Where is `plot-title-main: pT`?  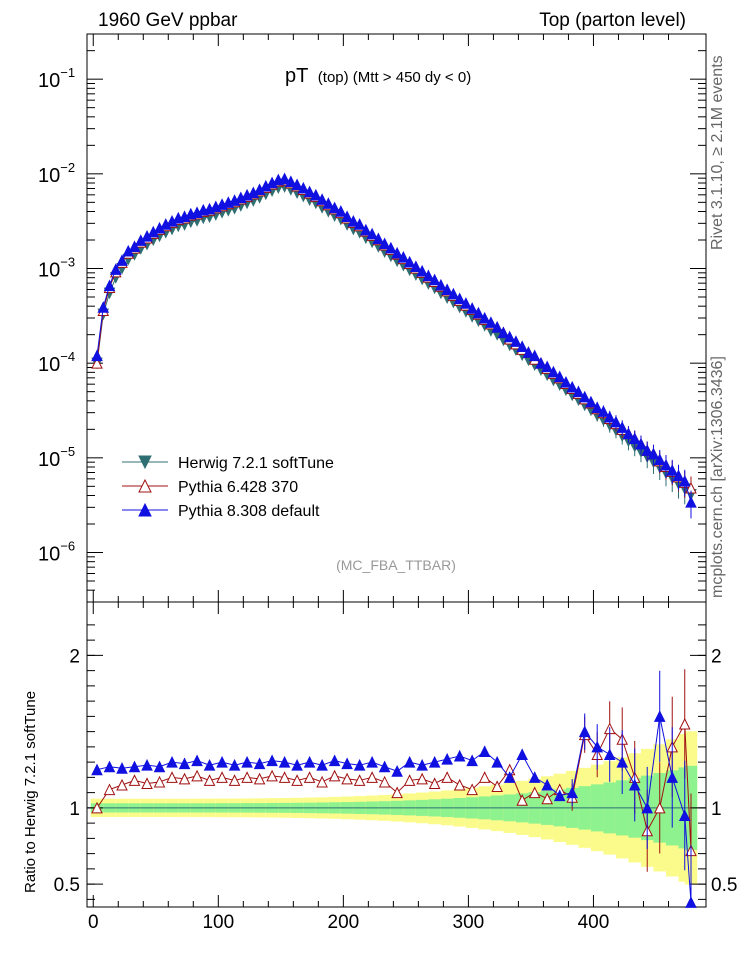
plot-title-main: pT is located at coordinates (296, 76).